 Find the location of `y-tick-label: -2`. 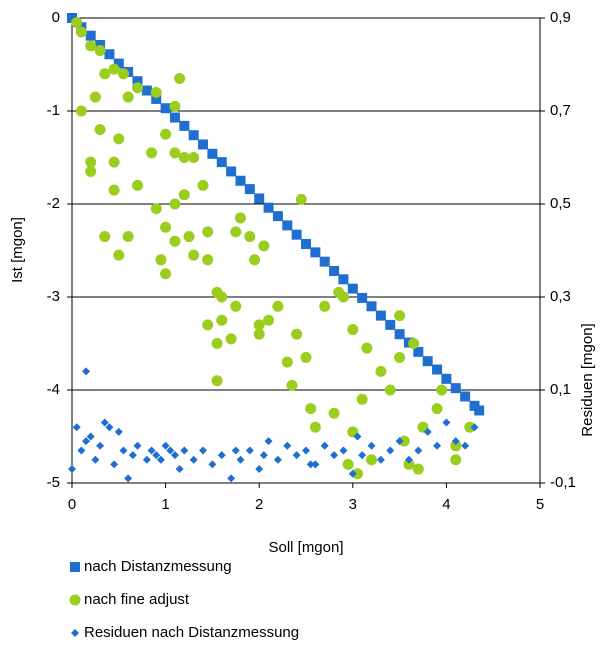

y-tick-label: -2 is located at coordinates (53, 203).